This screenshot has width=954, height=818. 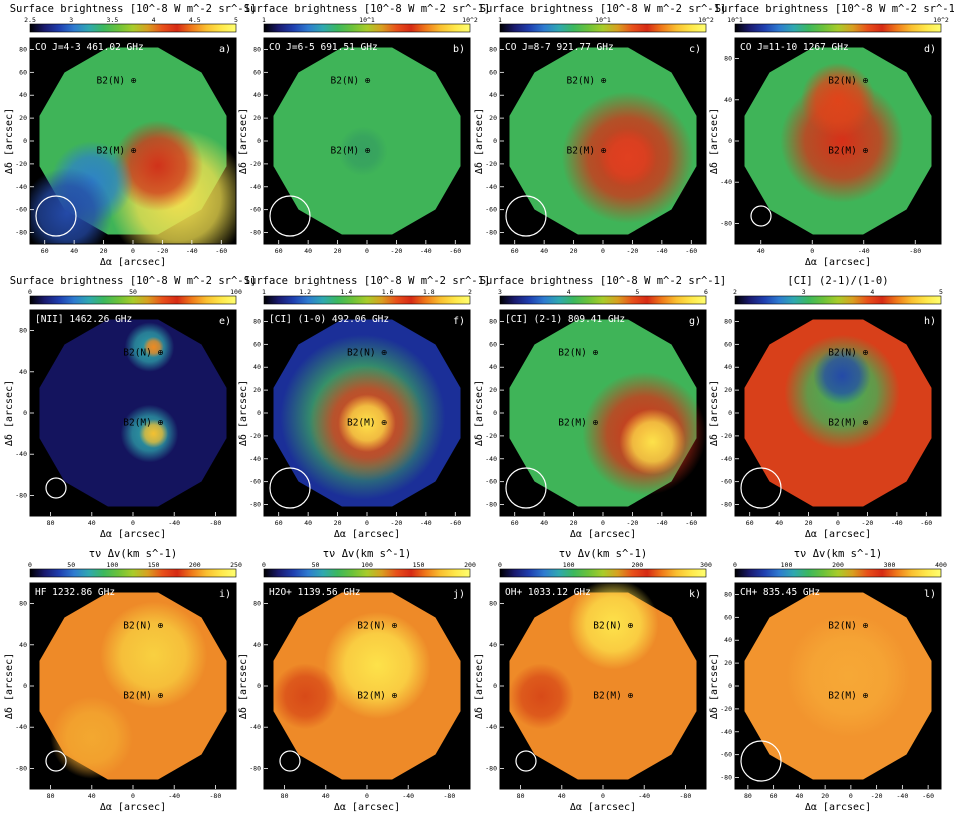 I want to click on colorbar-tick-label: 2, so click(x=470, y=292).